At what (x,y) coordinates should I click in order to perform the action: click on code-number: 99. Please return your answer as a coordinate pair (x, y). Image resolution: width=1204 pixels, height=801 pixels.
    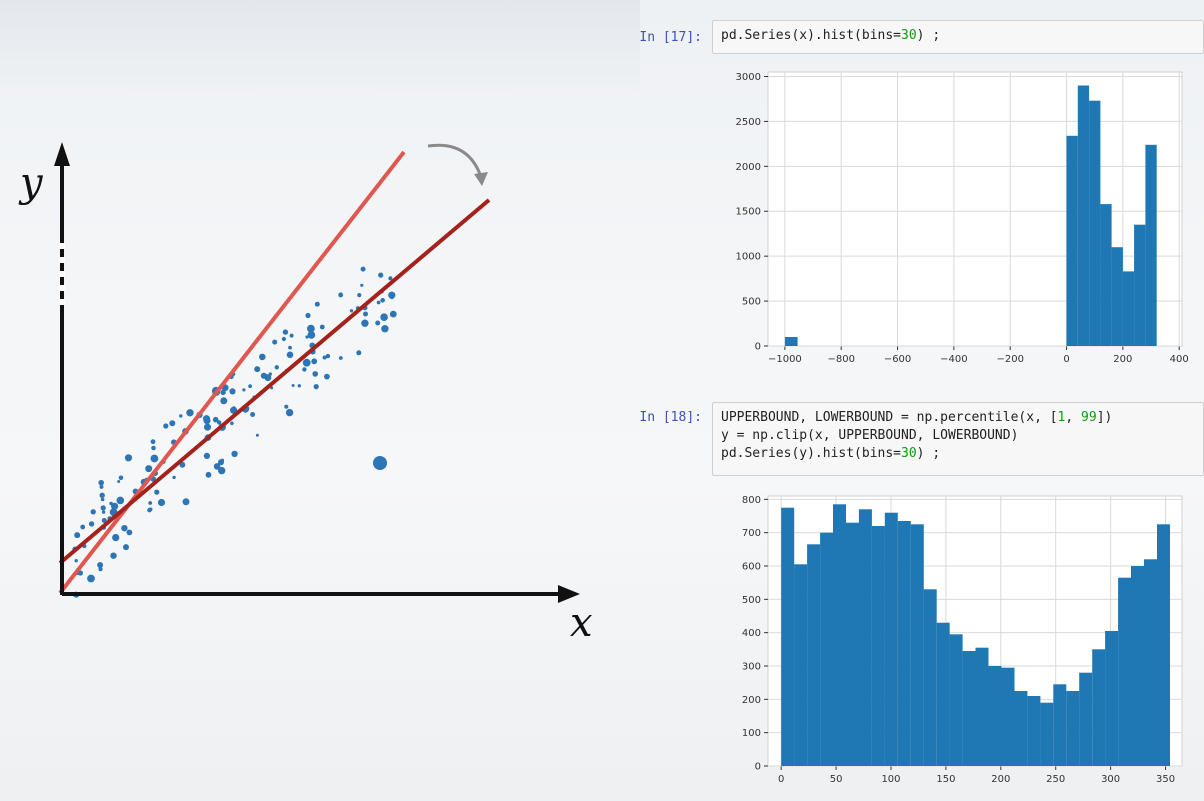
    Looking at the image, I should click on (1089, 417).